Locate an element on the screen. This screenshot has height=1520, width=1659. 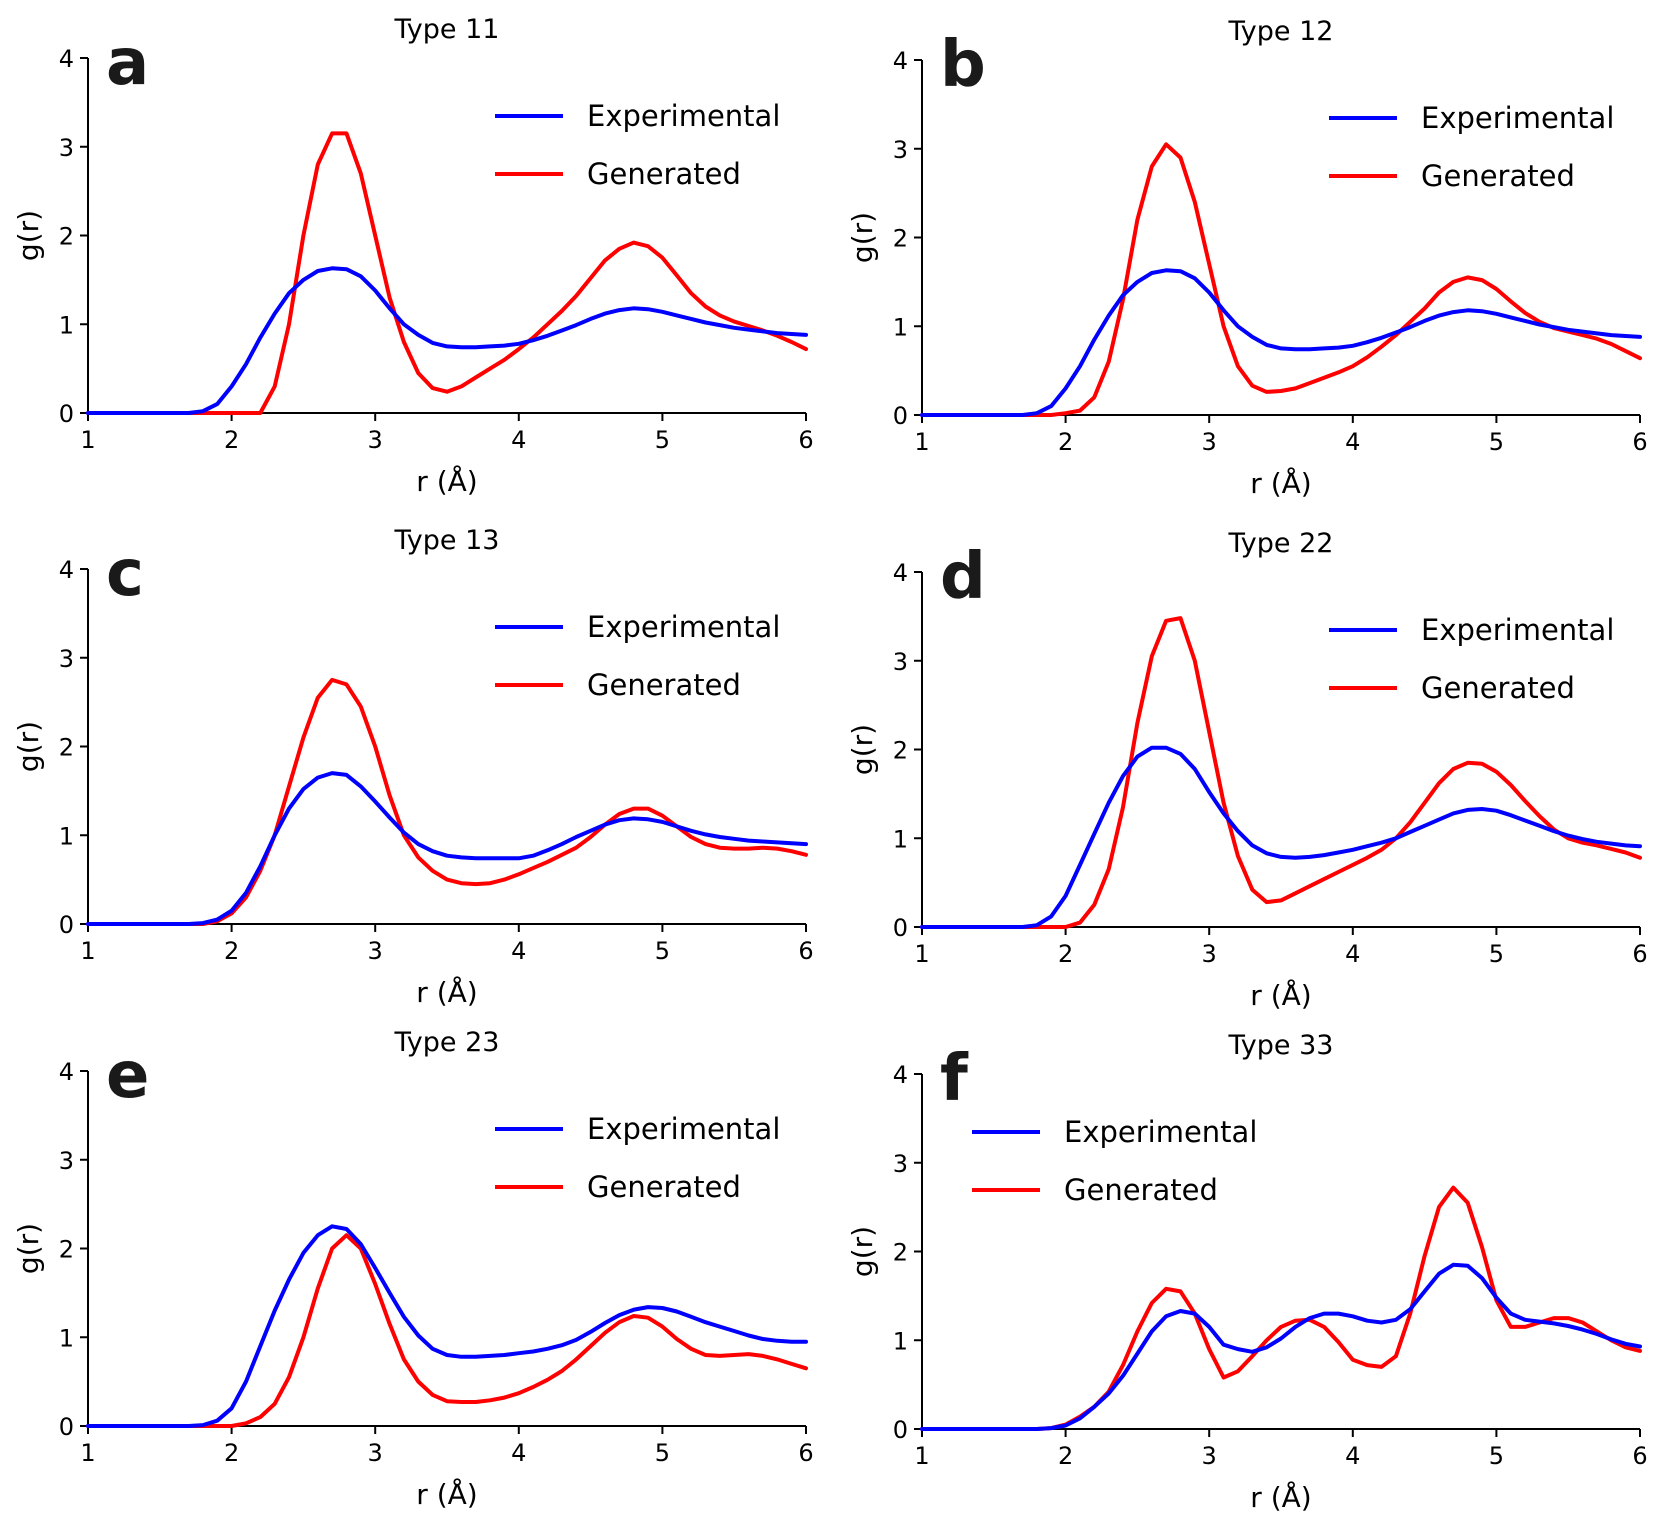
panel-letter: a is located at coordinates (127, 63).